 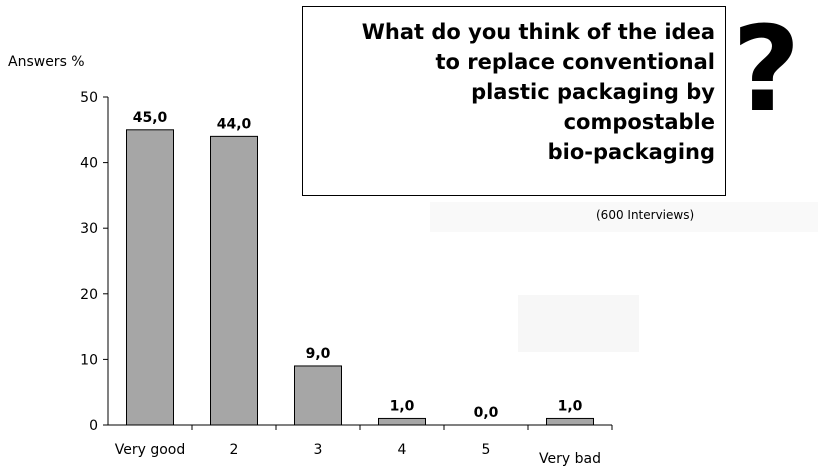 What do you see at coordinates (94, 262) in the screenshot?
I see `y-axis-ticks: 0 10 20 30 40 50` at bounding box center [94, 262].